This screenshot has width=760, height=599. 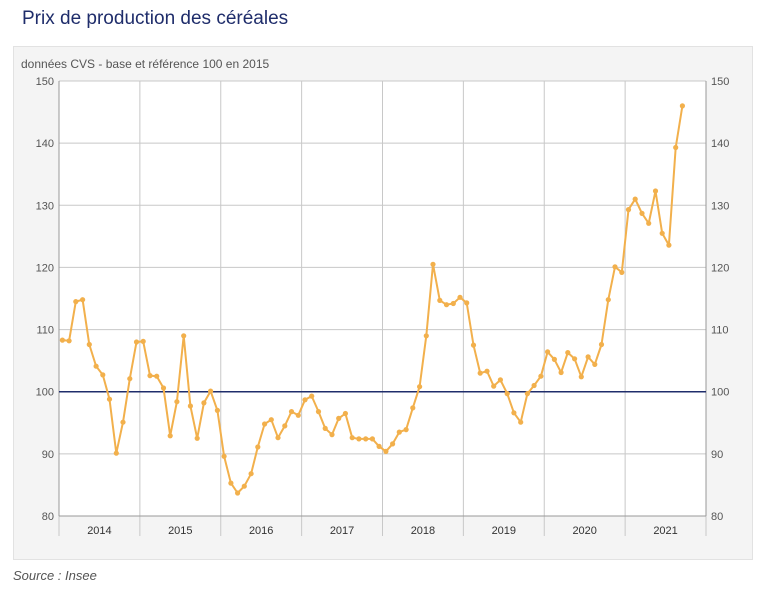 What do you see at coordinates (45, 268) in the screenshot?
I see `y-tick-label-left: 120` at bounding box center [45, 268].